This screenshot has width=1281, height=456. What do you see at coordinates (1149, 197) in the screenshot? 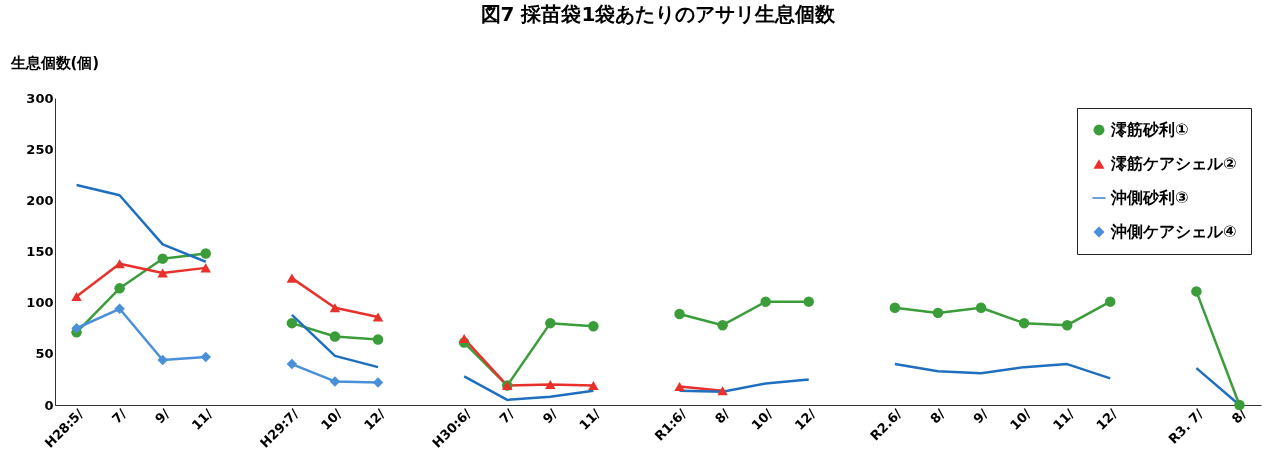
I see `legend-label: 沖側砂利③` at bounding box center [1149, 197].